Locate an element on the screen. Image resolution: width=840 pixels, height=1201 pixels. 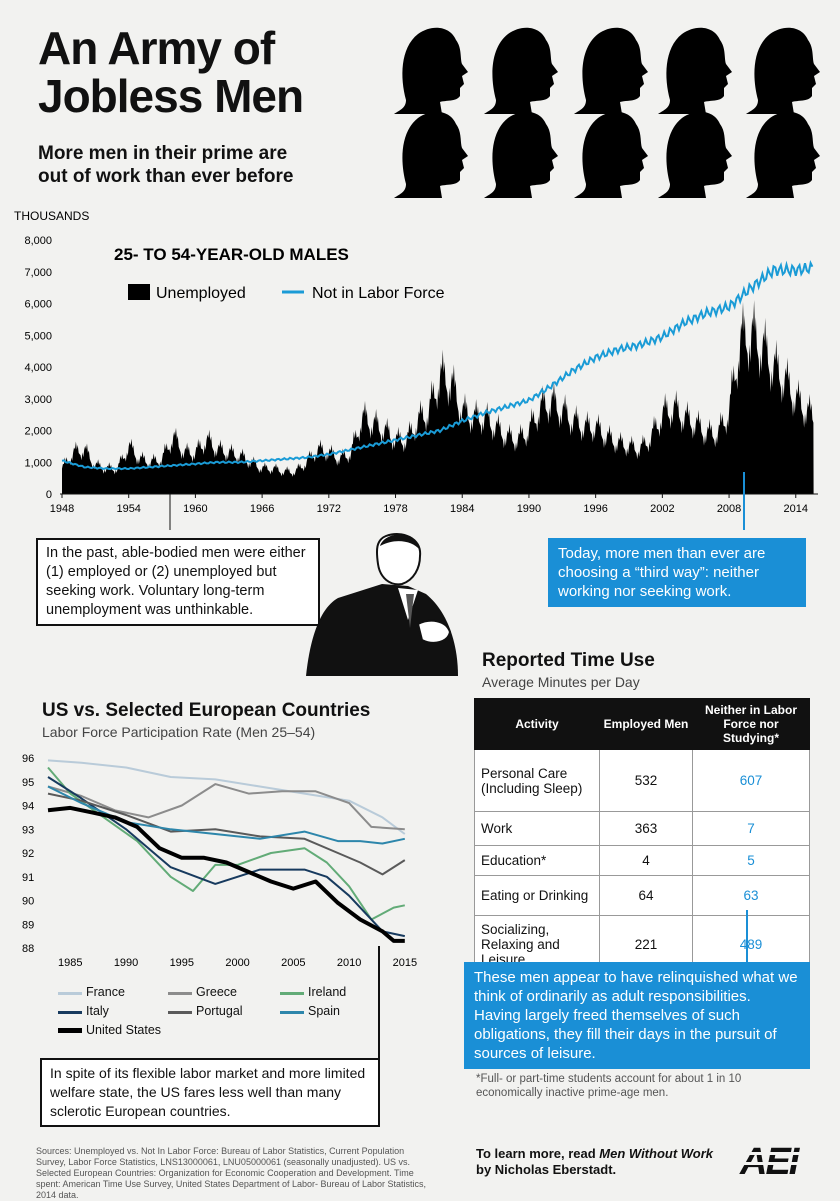
learn-more-prefix: To learn more, read is located at coordinates (538, 1153).